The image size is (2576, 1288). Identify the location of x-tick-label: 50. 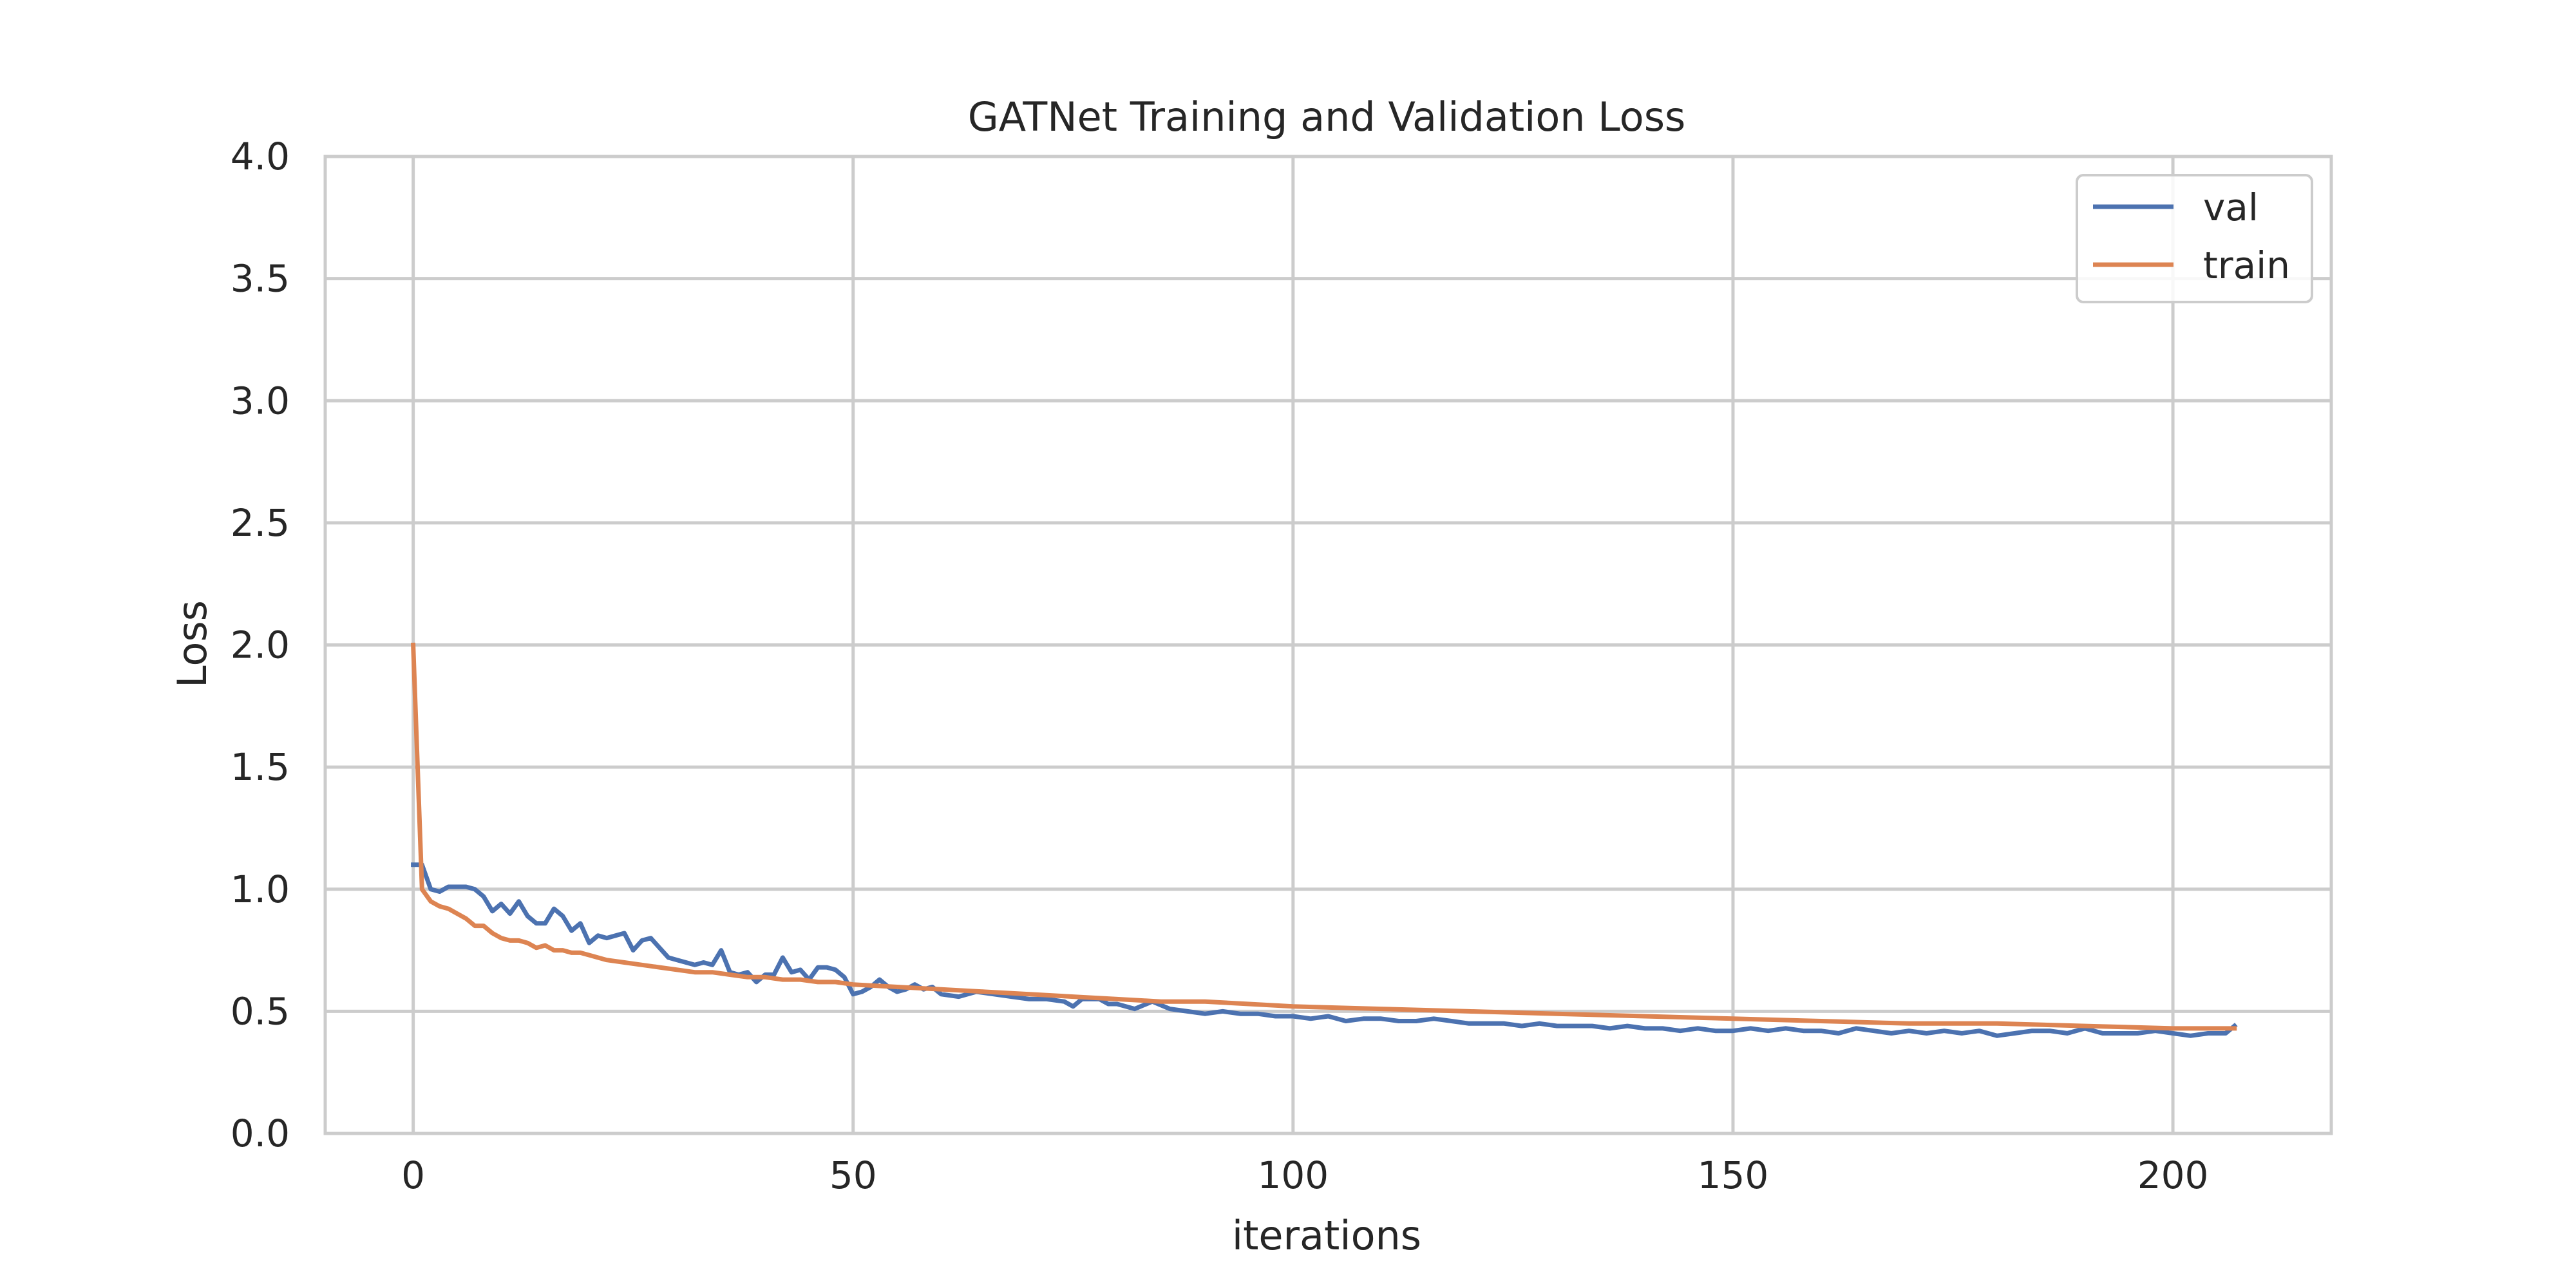
(853, 1175).